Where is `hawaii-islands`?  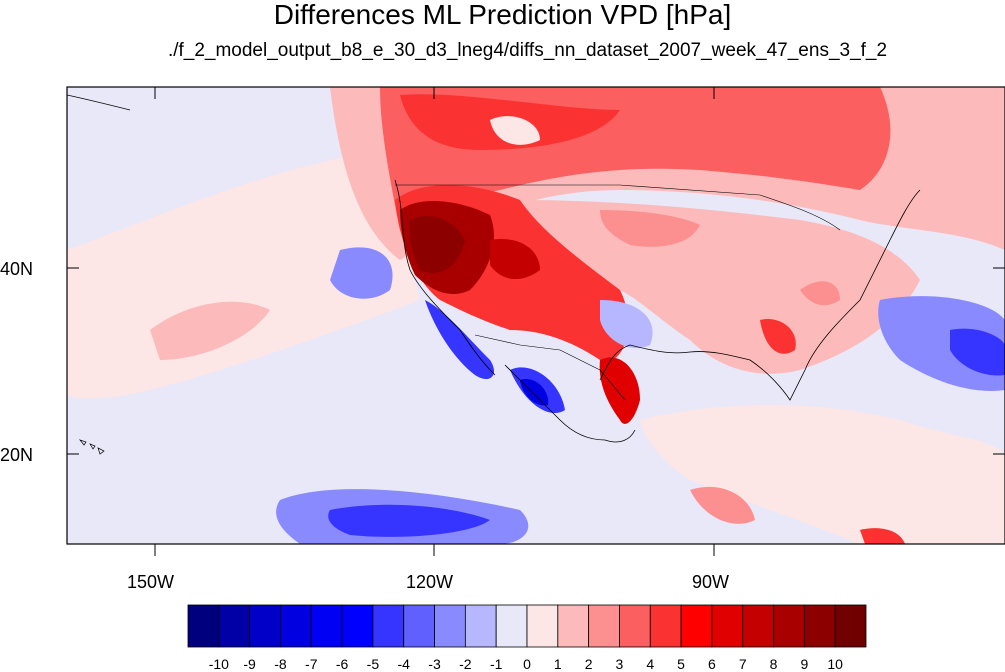 hawaii-islands is located at coordinates (91, 447).